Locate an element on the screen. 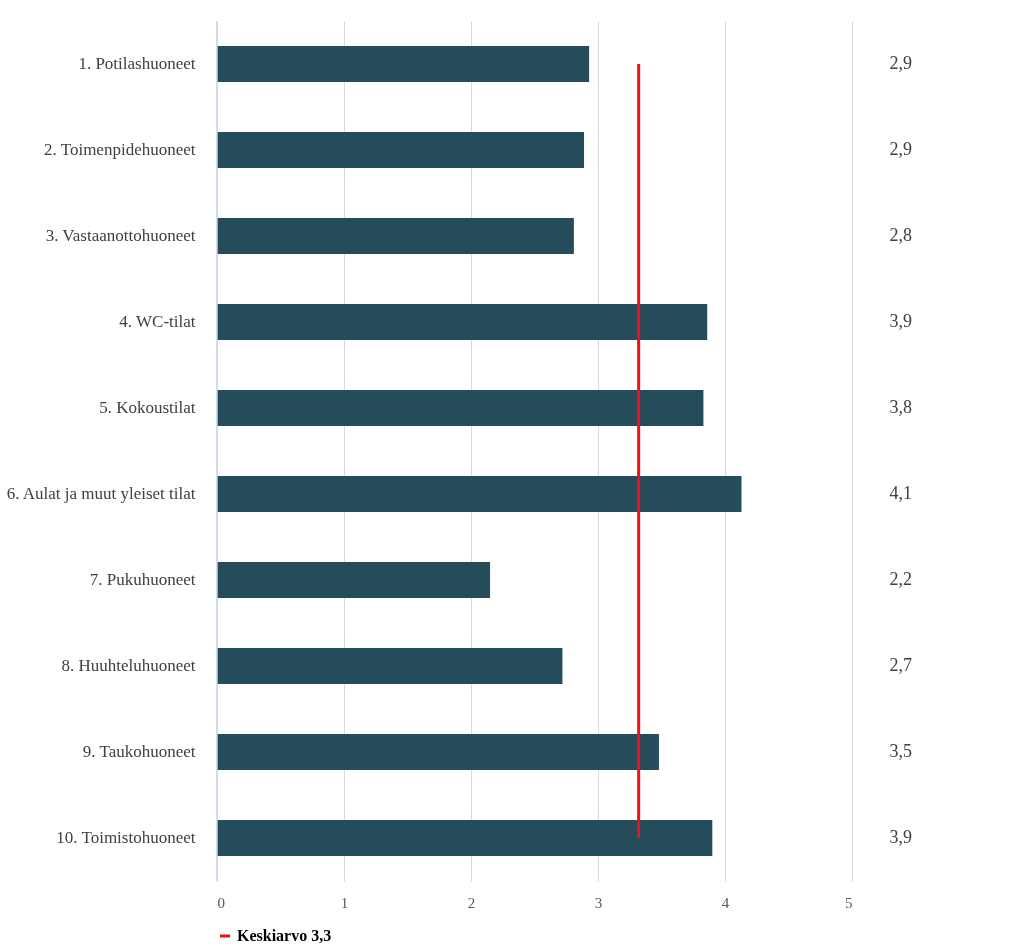 Image resolution: width=1022 pixels, height=952 pixels. y-tick-label: 2. Toimenpidehuoneet is located at coordinates (120, 149).